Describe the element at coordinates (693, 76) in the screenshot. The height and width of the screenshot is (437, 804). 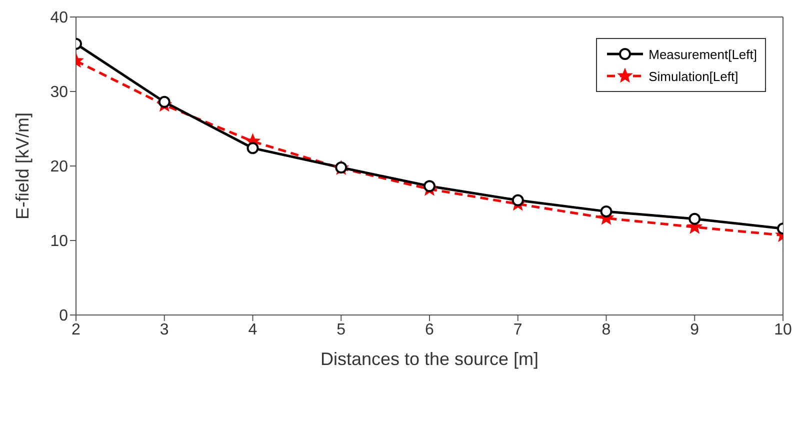
I see `legend-label: Simulation[Left]` at that location.